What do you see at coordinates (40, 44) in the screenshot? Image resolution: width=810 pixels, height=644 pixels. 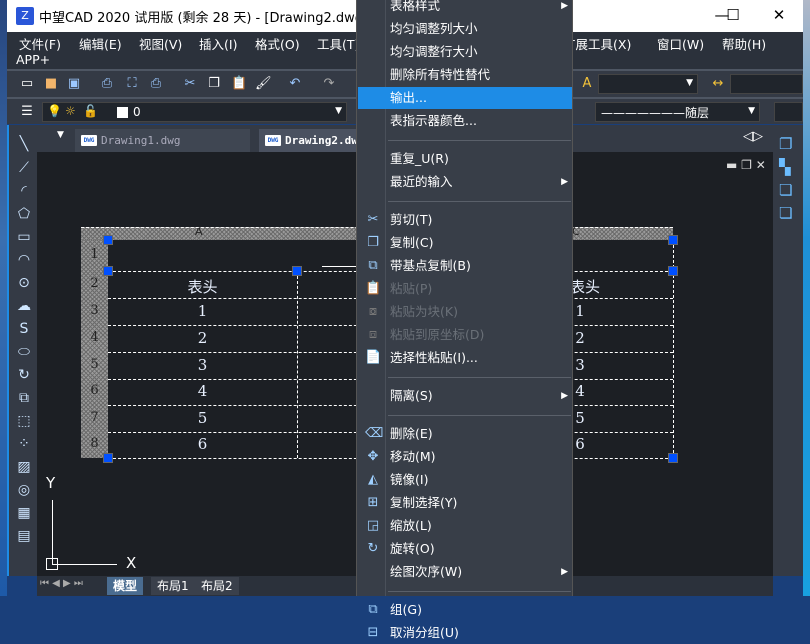 I see `menu-file: 文件(F)` at bounding box center [40, 44].